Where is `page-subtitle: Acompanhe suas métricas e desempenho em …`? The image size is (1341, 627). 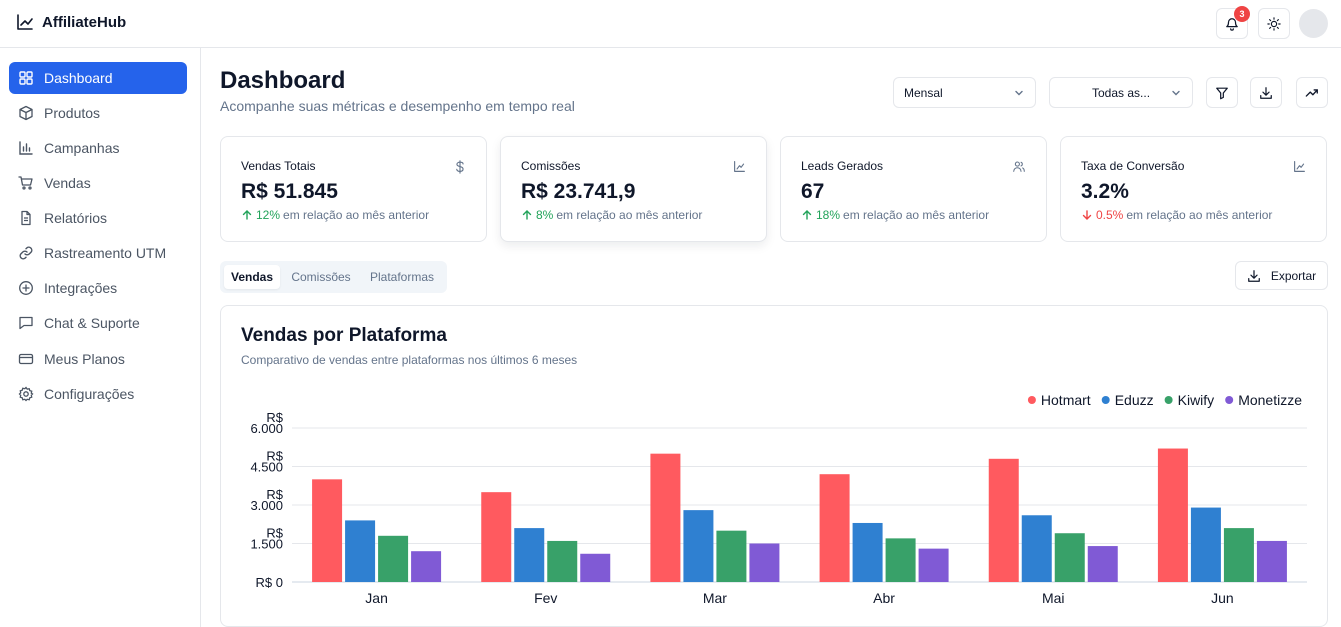
page-subtitle: Acompanhe suas métricas e desempenho em … is located at coordinates (397, 106).